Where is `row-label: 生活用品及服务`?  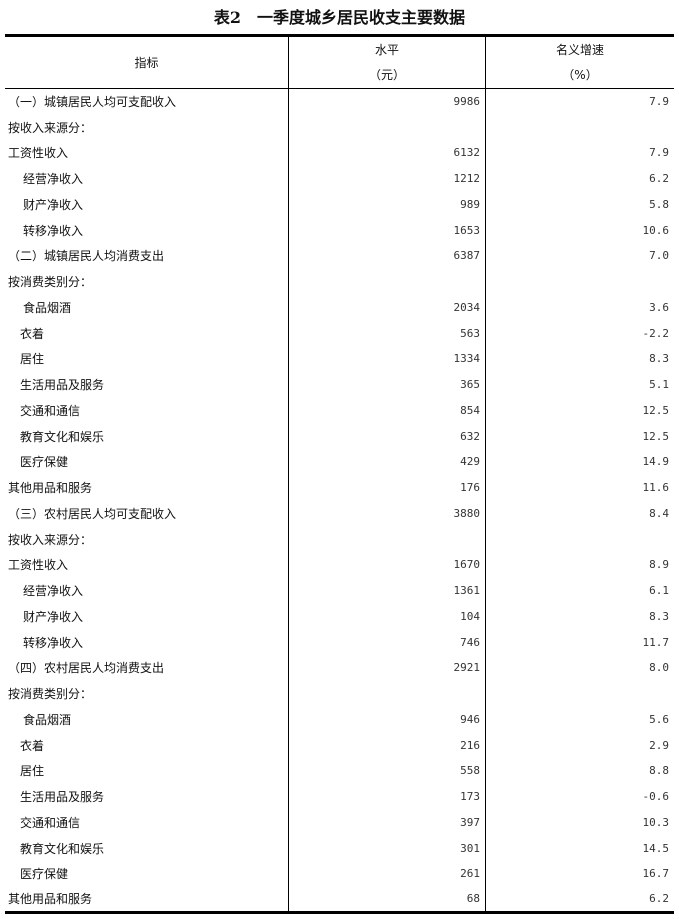 row-label: 生活用品及服务 is located at coordinates (62, 385).